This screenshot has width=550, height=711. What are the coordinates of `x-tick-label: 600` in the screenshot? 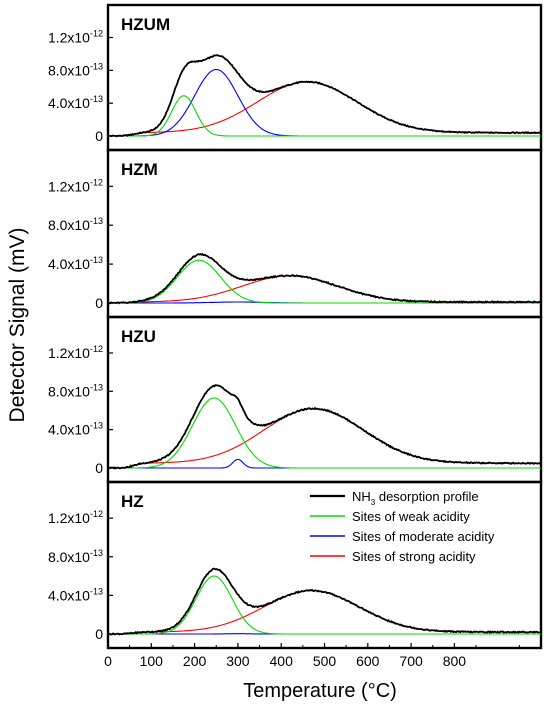 It's located at (368, 661).